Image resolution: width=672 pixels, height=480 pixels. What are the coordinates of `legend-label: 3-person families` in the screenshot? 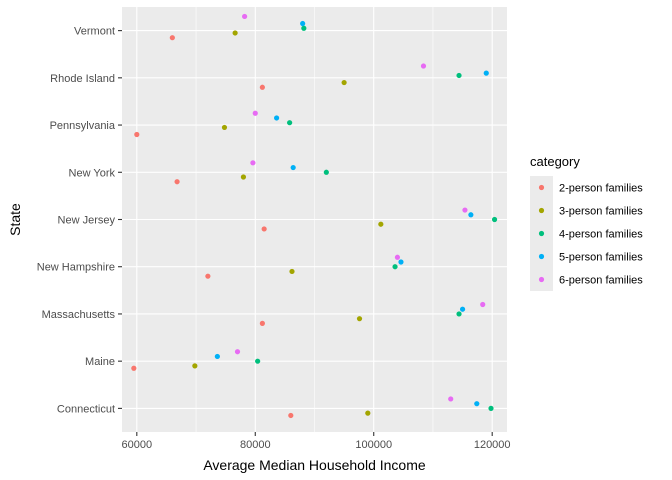 It's located at (601, 212).